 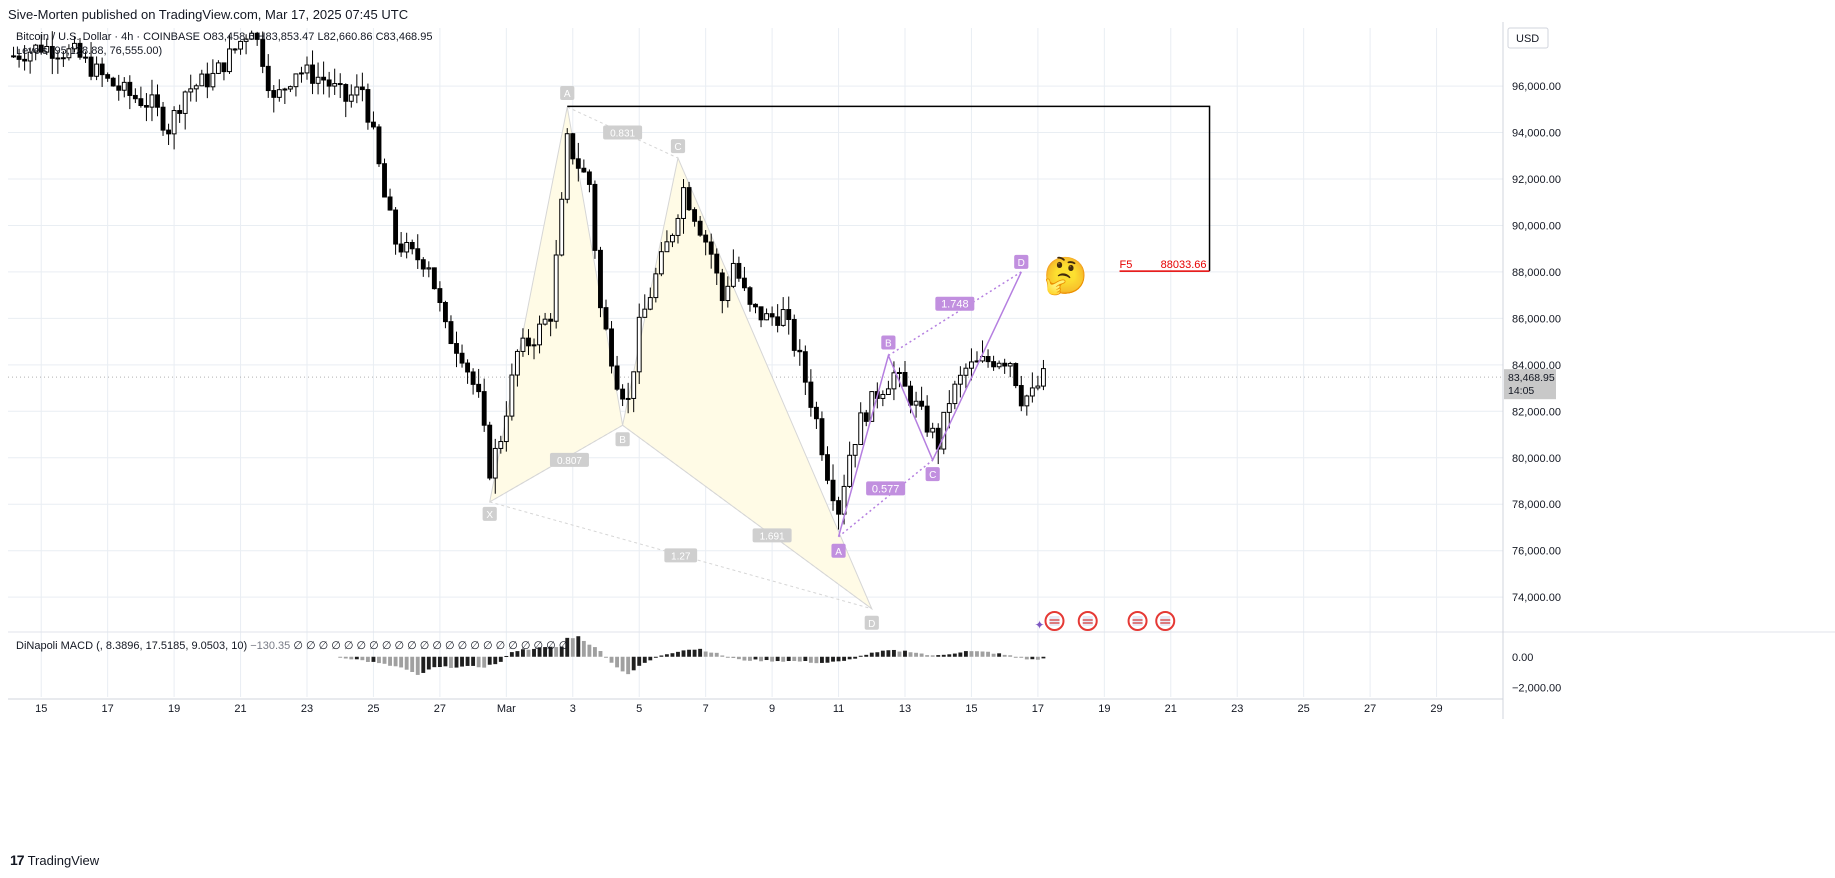 I want to click on ratio-xd-bg, so click(x=681, y=555).